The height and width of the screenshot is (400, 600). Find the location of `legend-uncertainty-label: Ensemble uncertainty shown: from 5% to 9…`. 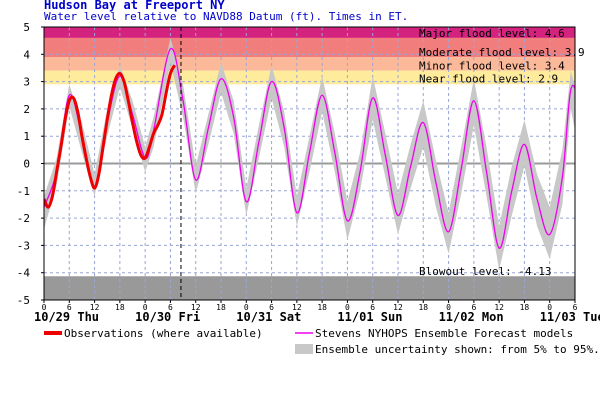

legend-uncertainty-label: Ensemble uncertainty shown: from 5% to 9… is located at coordinates (457, 349).